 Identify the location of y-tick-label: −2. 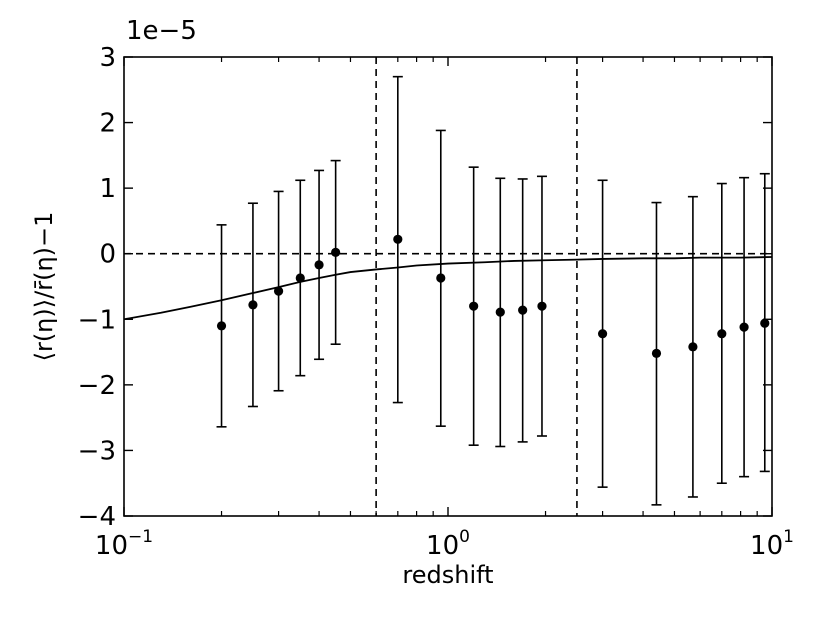
(97, 386).